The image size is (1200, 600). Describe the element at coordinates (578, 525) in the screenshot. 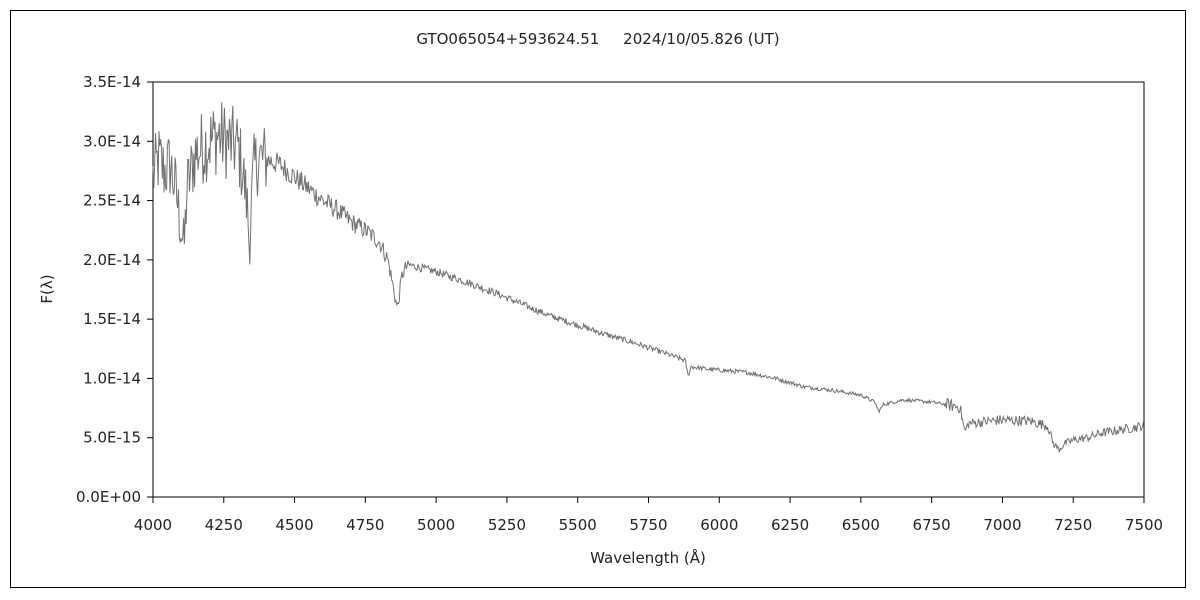

I see `x-tick-label: 5500` at that location.